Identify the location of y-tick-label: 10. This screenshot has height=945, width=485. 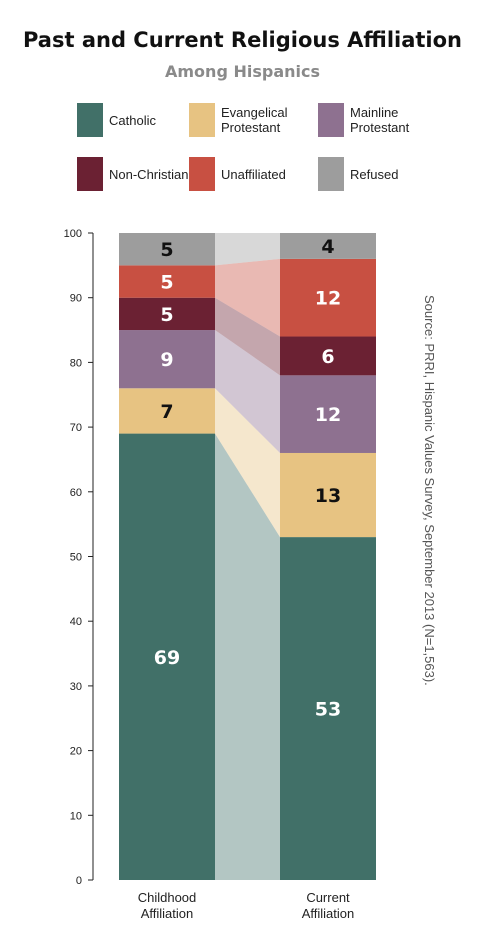
(76, 816).